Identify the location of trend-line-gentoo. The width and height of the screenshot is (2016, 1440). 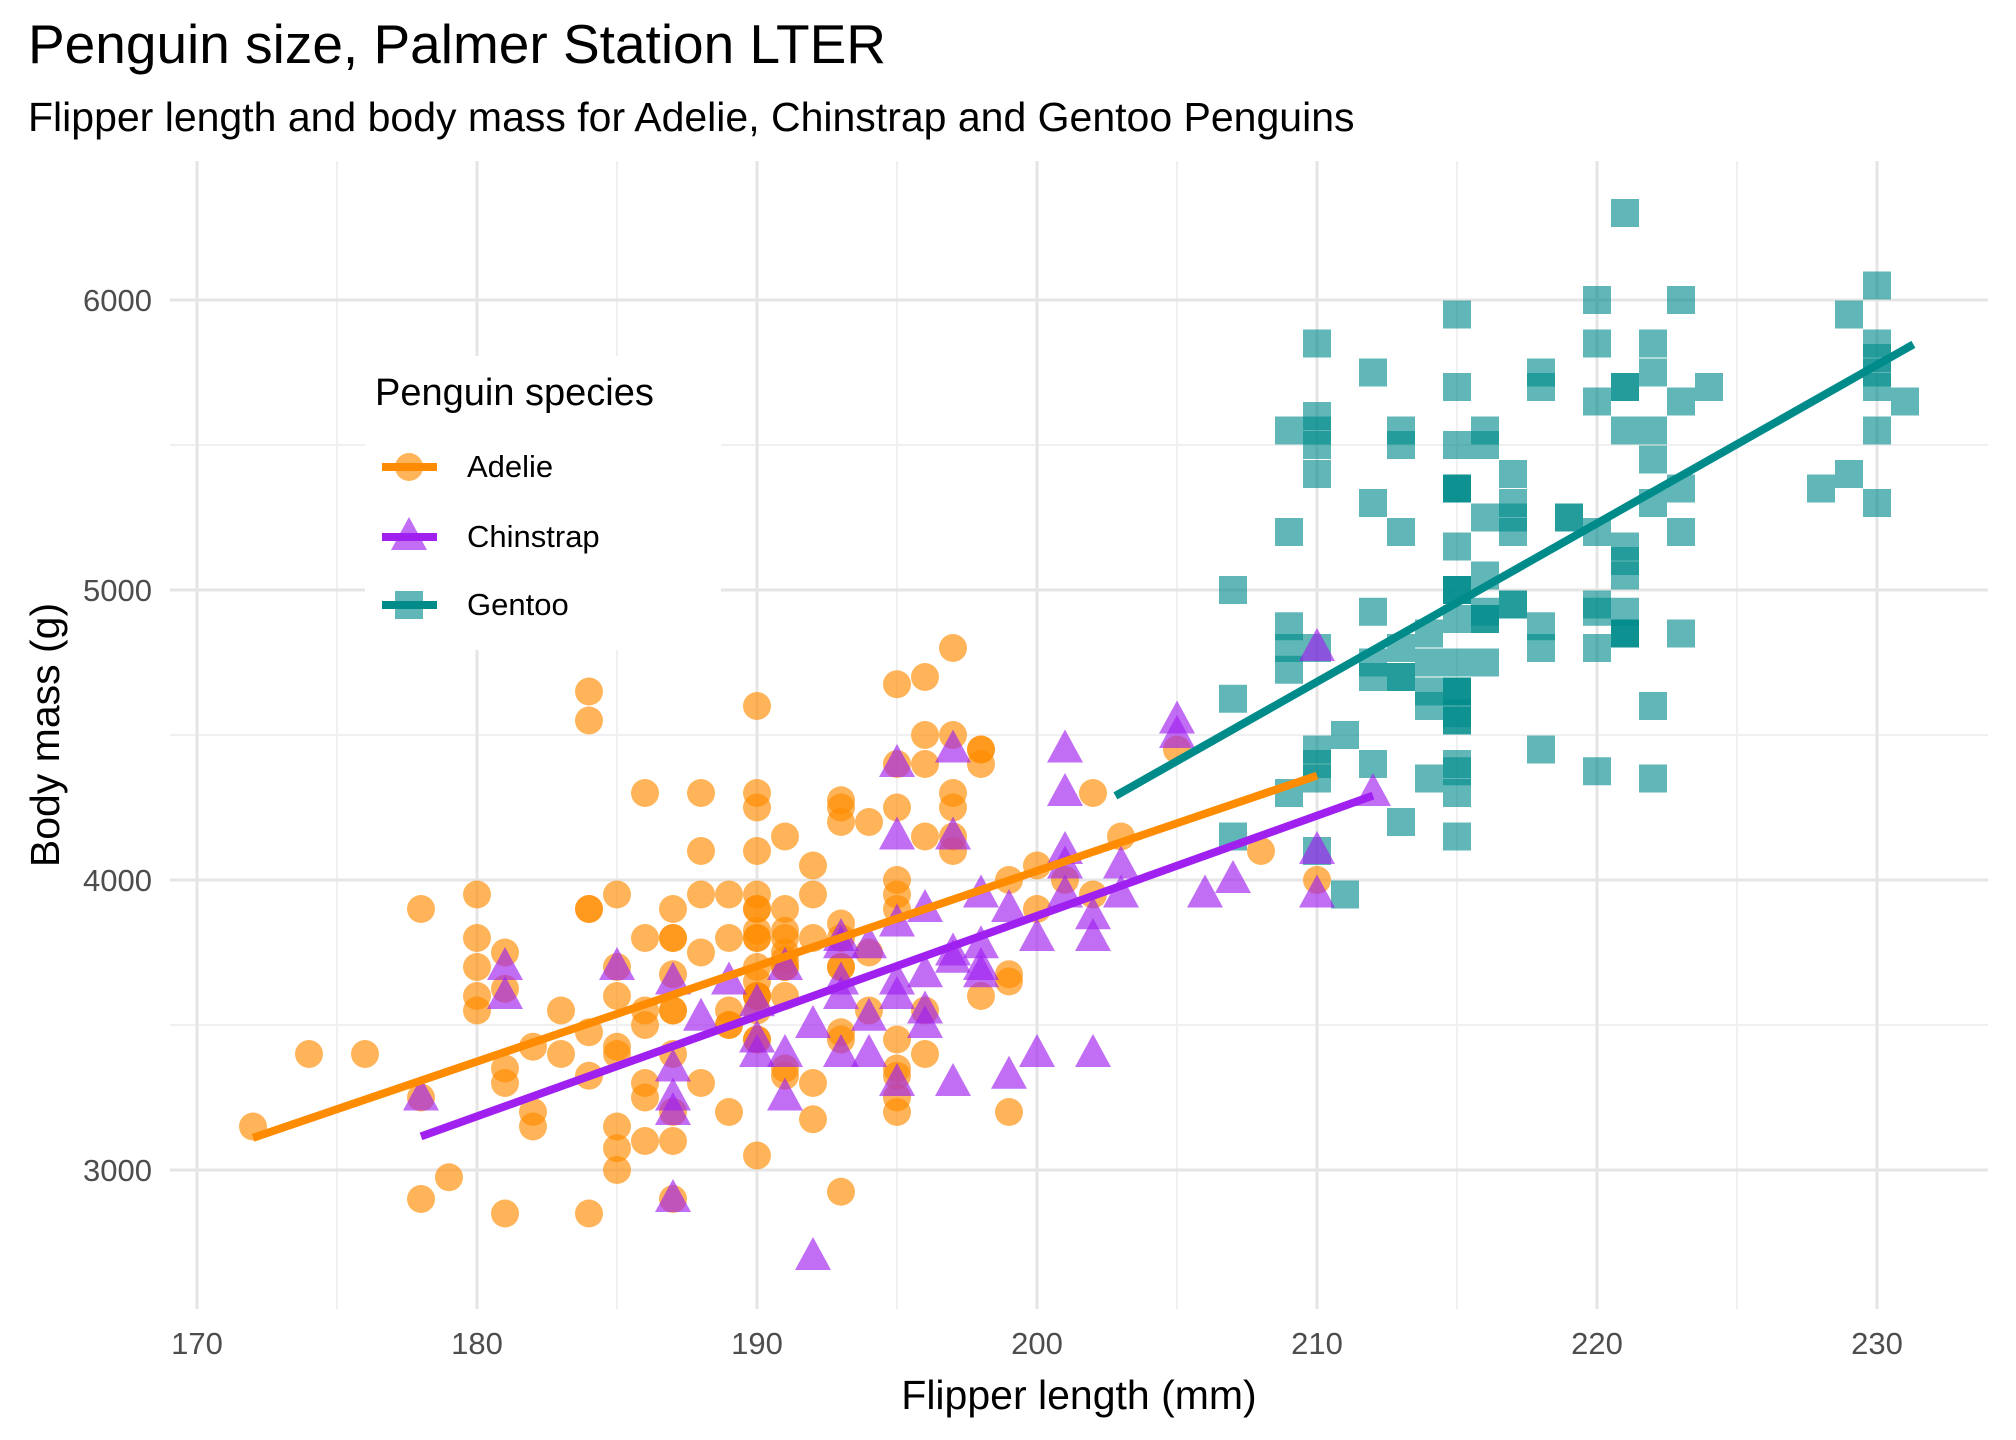
(1514, 570).